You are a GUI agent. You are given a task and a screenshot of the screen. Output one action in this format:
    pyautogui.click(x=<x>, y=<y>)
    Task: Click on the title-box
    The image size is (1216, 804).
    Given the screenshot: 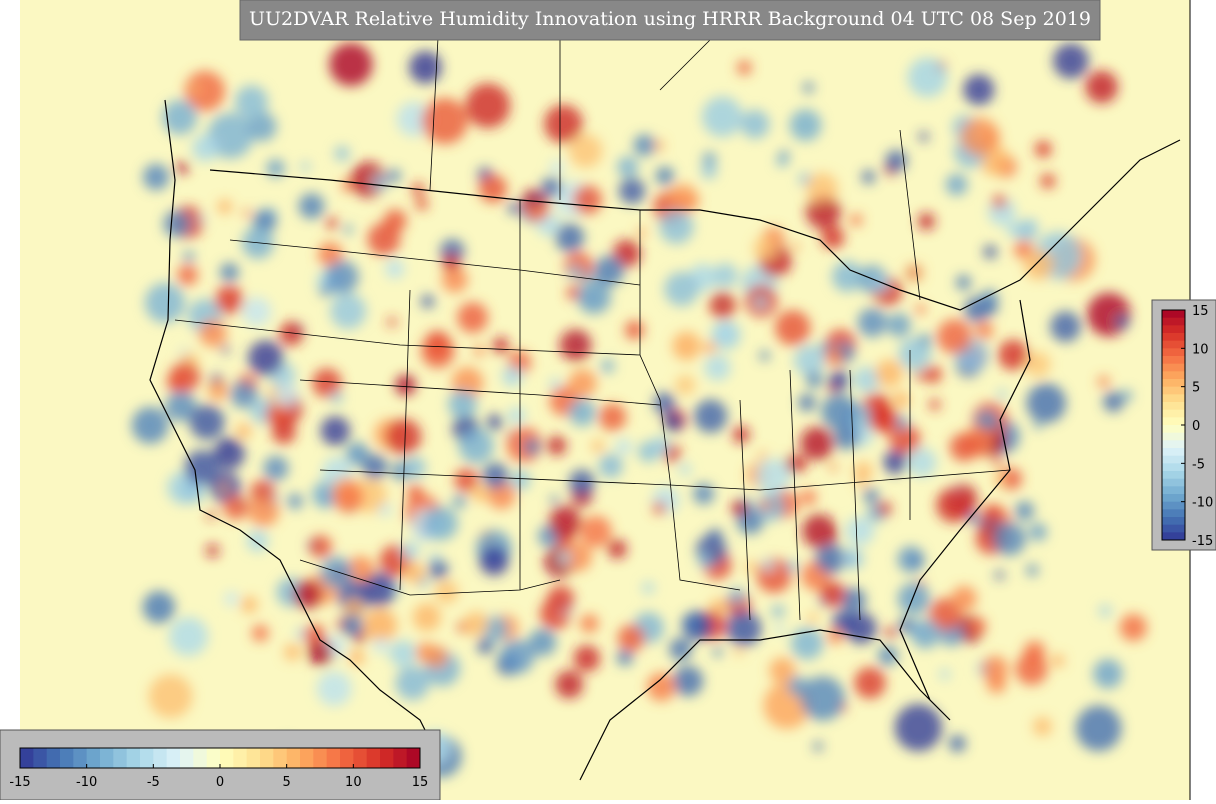 What is the action you would take?
    pyautogui.click(x=670, y=20)
    